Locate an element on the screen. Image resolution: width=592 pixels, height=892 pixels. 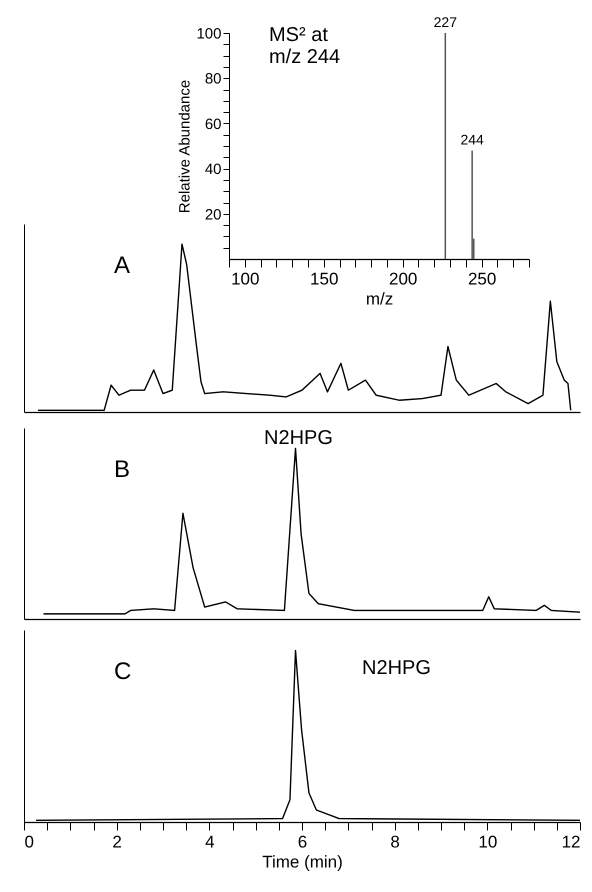
chart-title: B is located at coordinates (122, 469).